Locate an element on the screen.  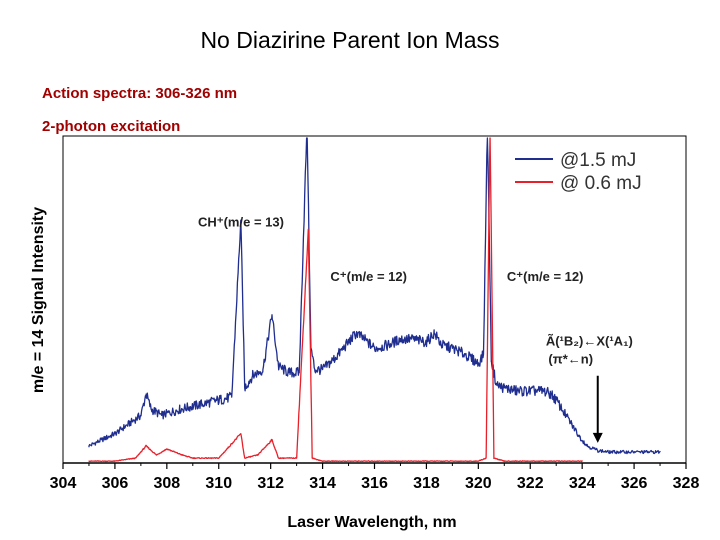
transition-arrowhead is located at coordinates (597, 437).